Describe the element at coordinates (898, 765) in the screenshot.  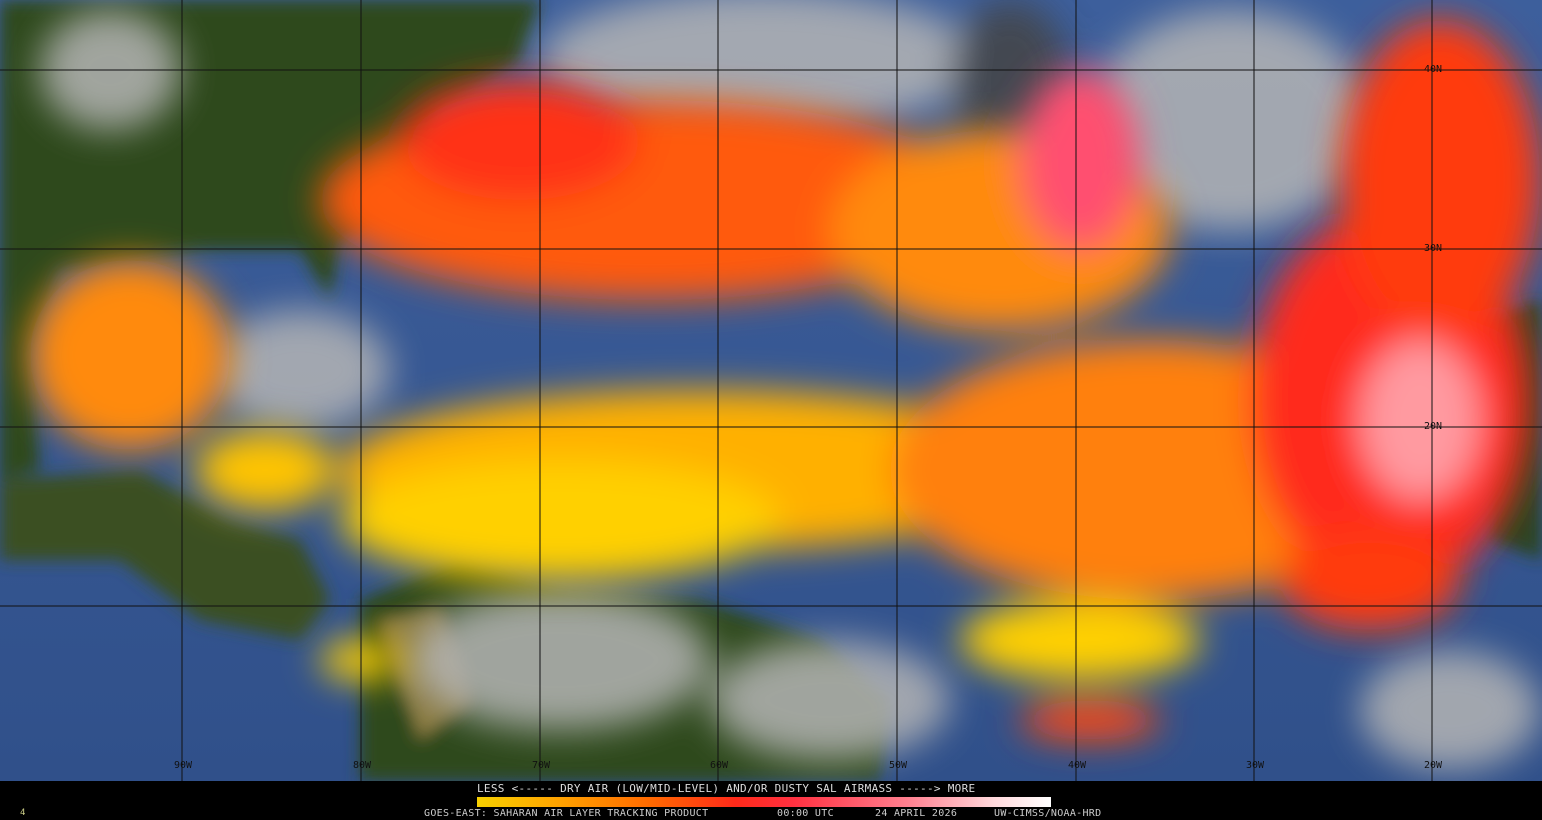
I see `lon-label: 50W` at that location.